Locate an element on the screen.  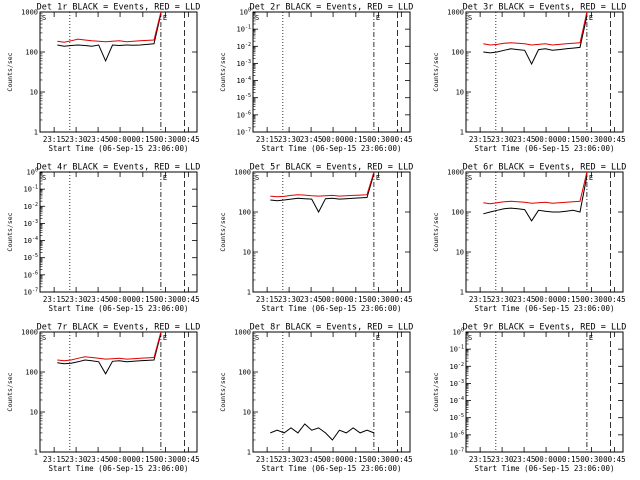
y-tick-label: 10⁻⁷ is located at coordinates (457, 452).